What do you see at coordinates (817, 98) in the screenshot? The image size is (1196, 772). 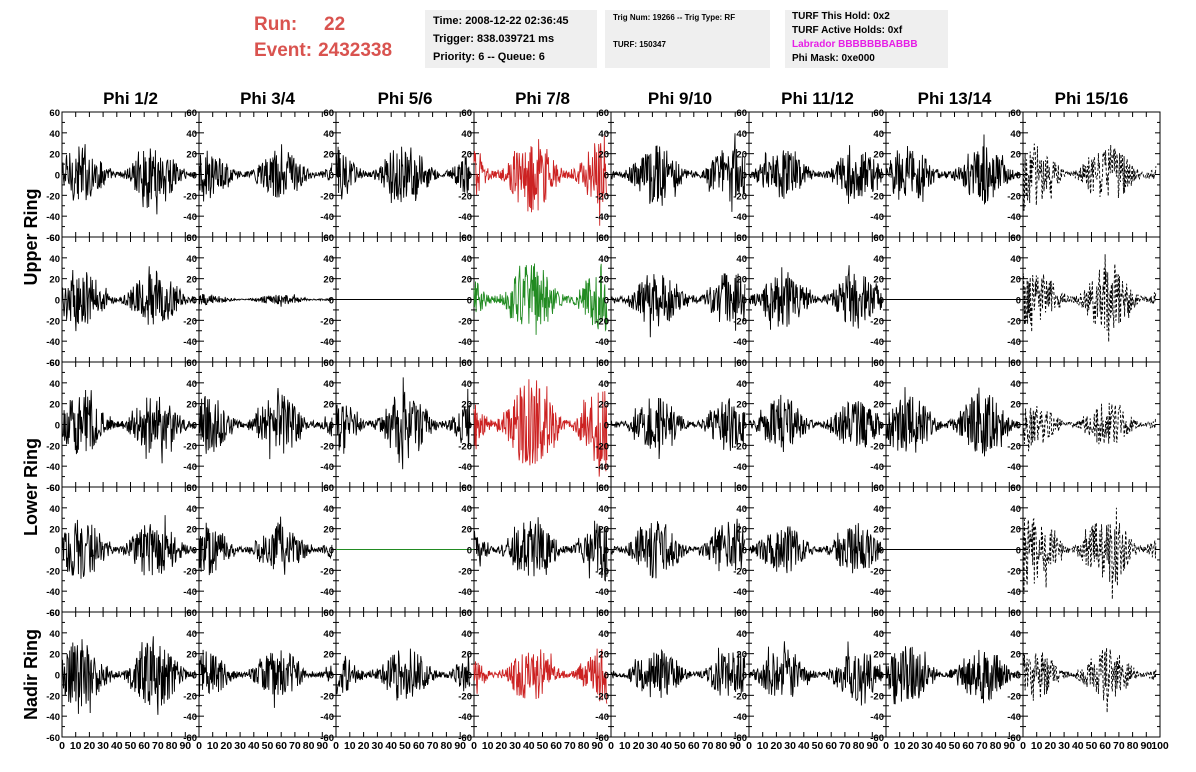 I see `column-header: Phi 11/12` at bounding box center [817, 98].